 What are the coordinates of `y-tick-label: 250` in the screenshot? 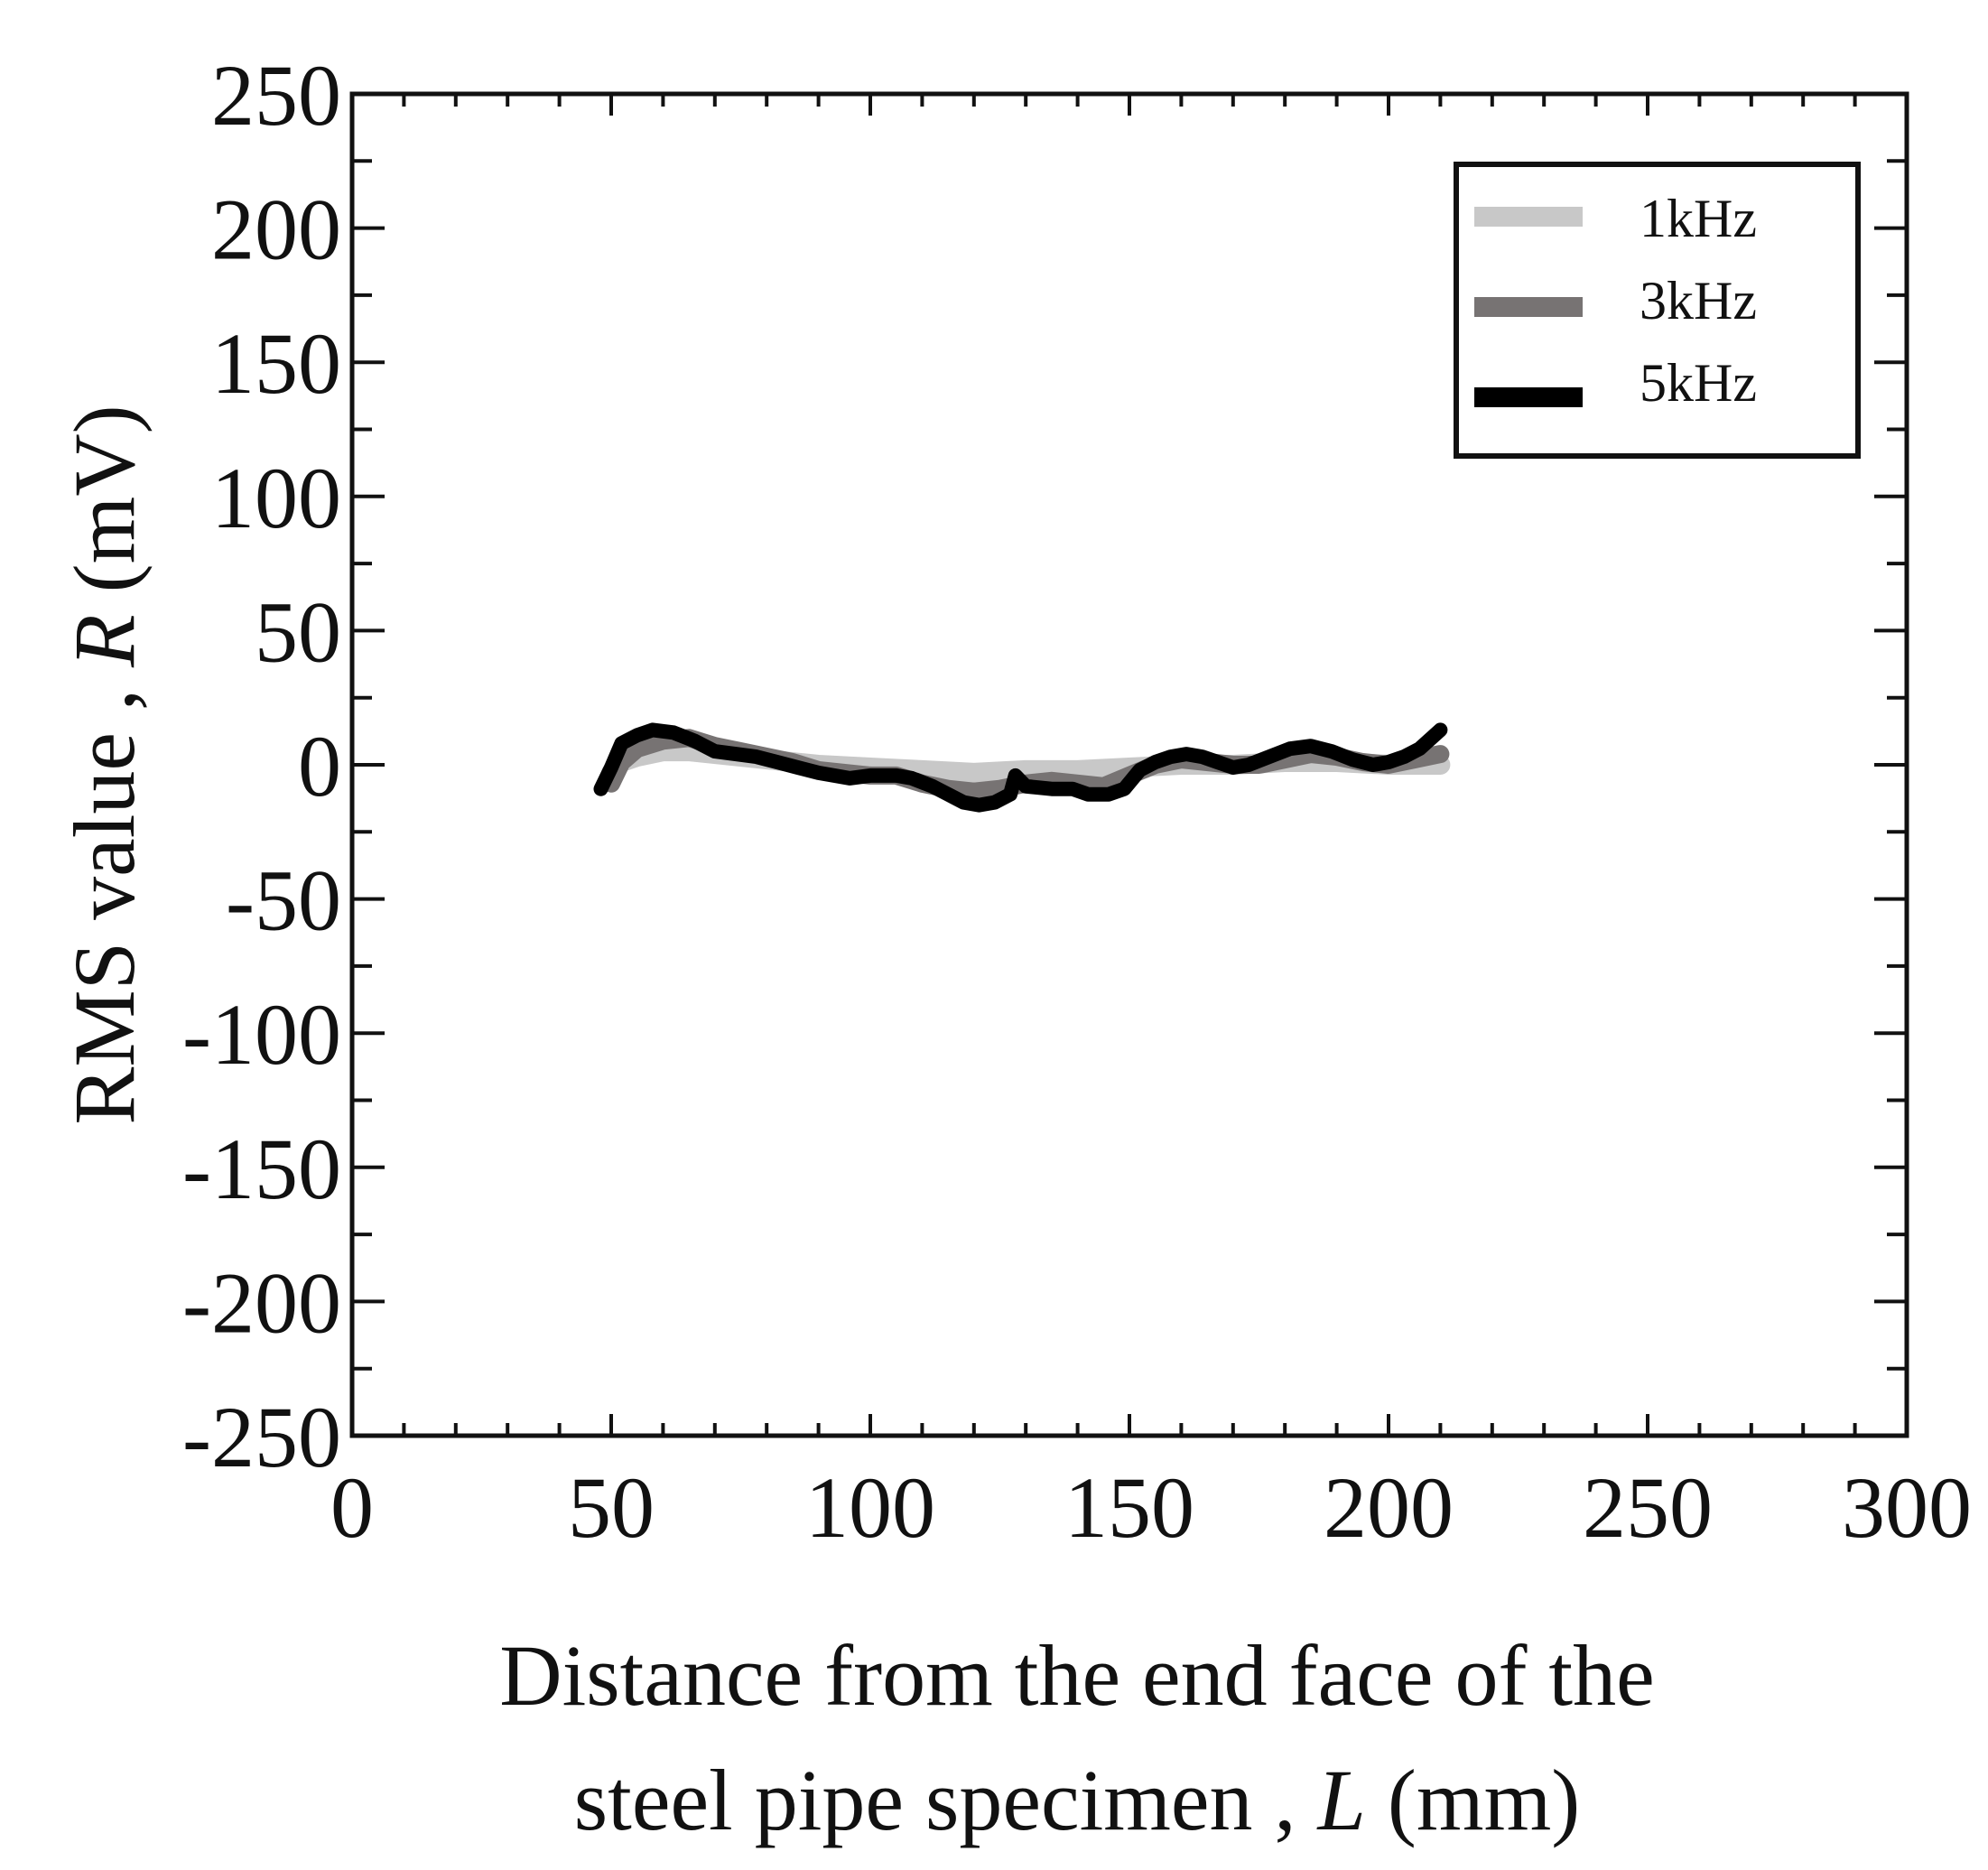 It's located at (276, 95).